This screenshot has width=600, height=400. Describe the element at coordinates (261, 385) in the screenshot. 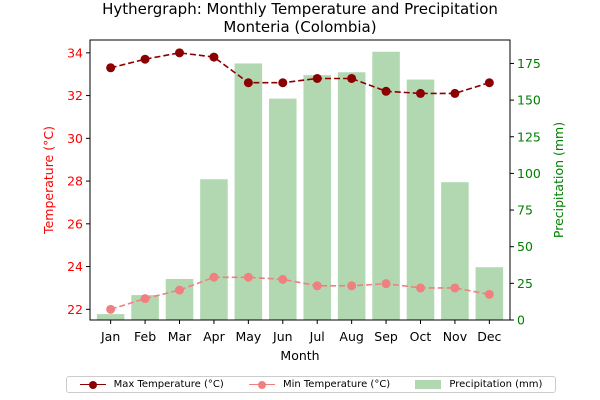

I see `legend-swatch-min-temp` at that location.